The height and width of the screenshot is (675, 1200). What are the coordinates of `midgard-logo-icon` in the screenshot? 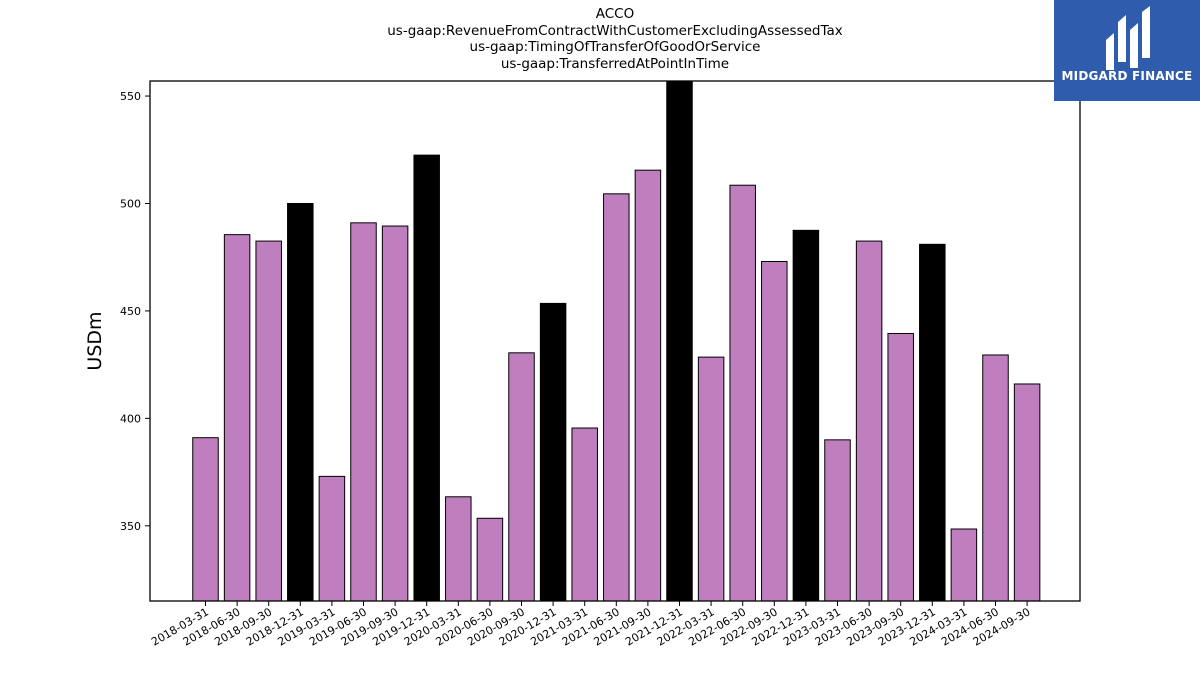 It's located at (1128, 38).